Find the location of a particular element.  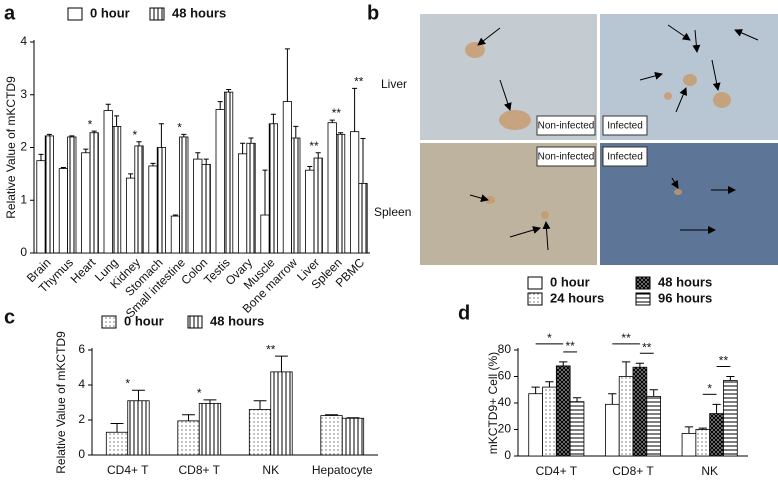

y-tick-label: 6 is located at coordinates (81, 349).